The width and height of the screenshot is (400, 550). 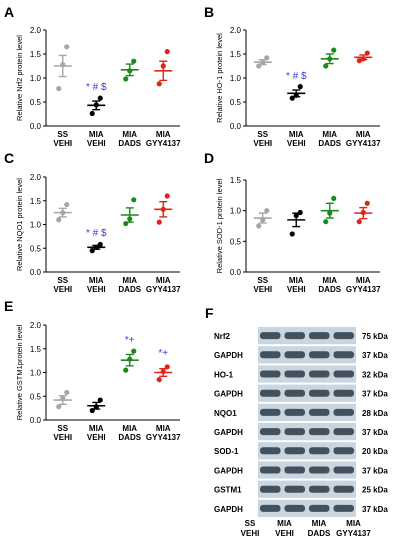 What do you see at coordinates (228, 490) in the screenshot?
I see `blot-protein-label: GSTM1` at bounding box center [228, 490].